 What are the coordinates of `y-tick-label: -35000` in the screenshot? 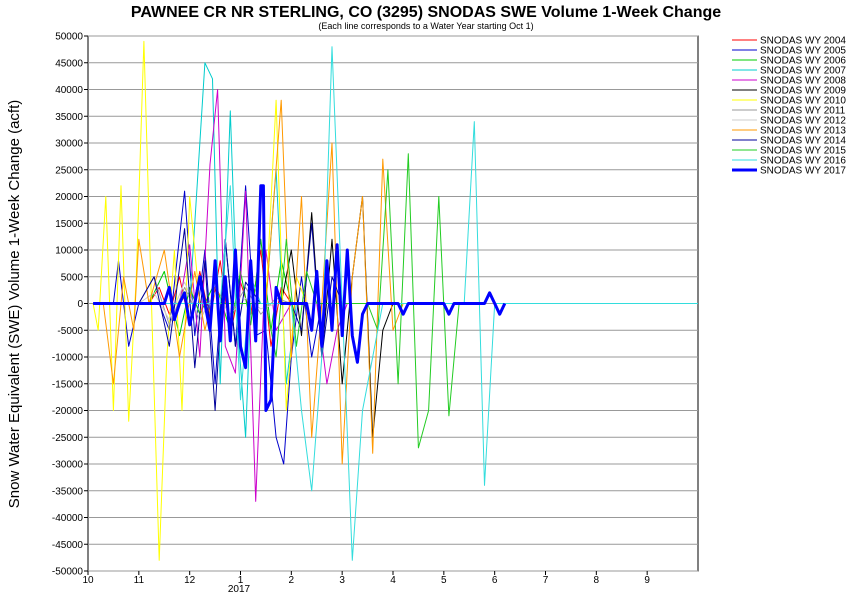 It's located at (68, 491).